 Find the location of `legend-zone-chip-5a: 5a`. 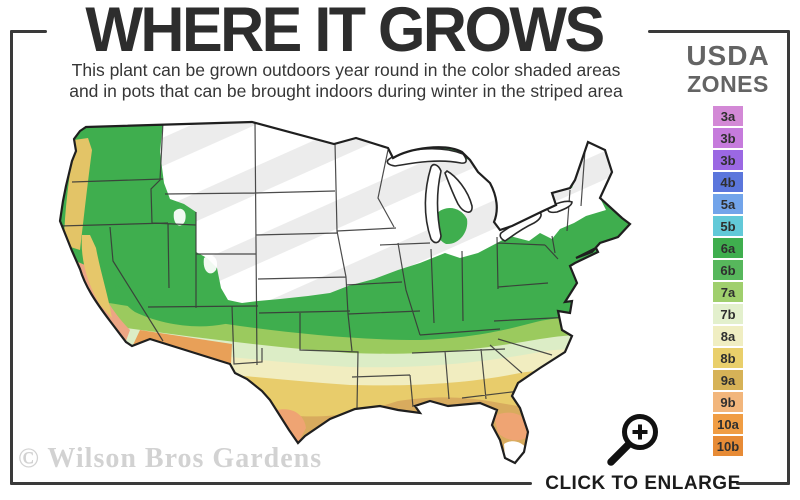

legend-zone-chip-5a: 5a is located at coordinates (728, 204).